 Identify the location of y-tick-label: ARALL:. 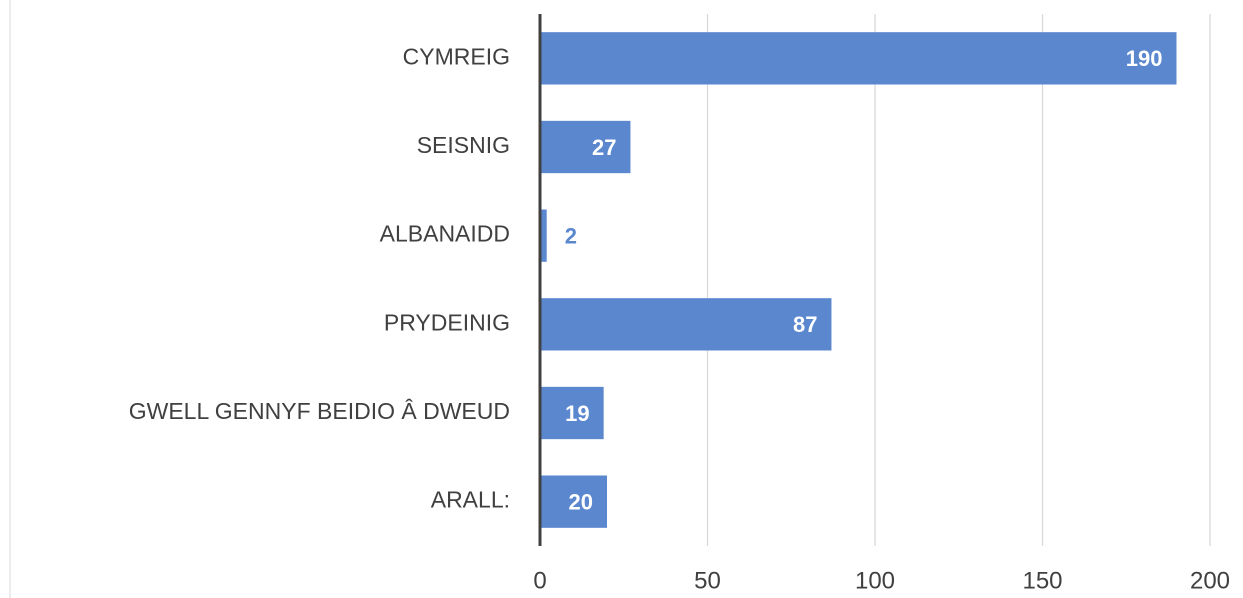
(470, 500).